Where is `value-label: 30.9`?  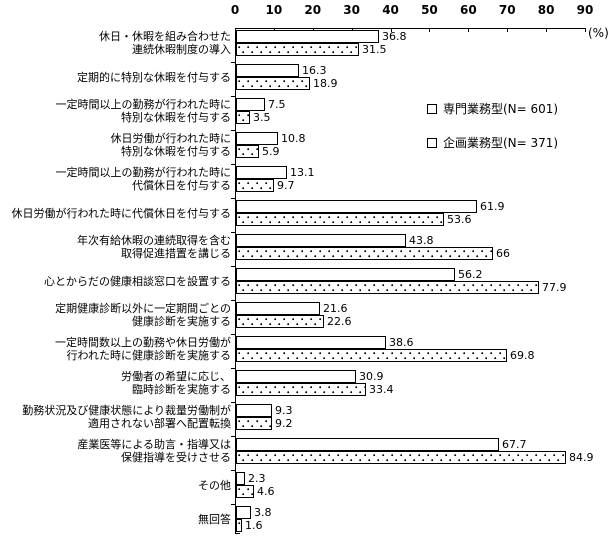
value-label: 30.9 is located at coordinates (371, 376).